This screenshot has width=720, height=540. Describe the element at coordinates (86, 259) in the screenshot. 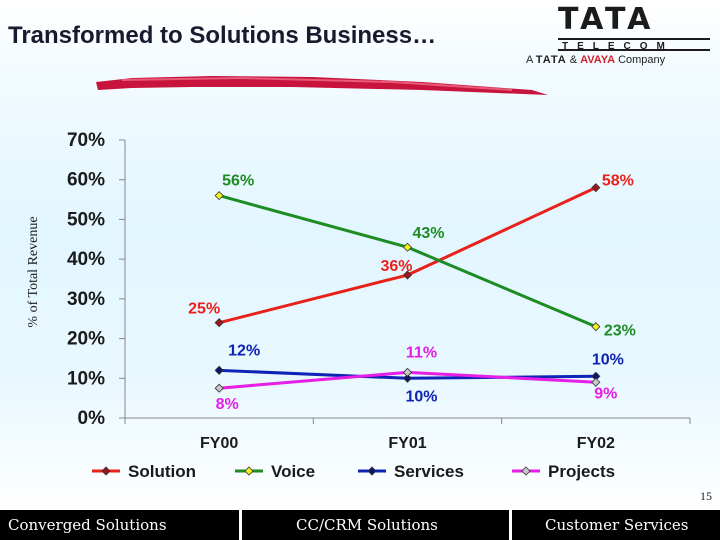

I see `y-tick-label: 40%` at that location.